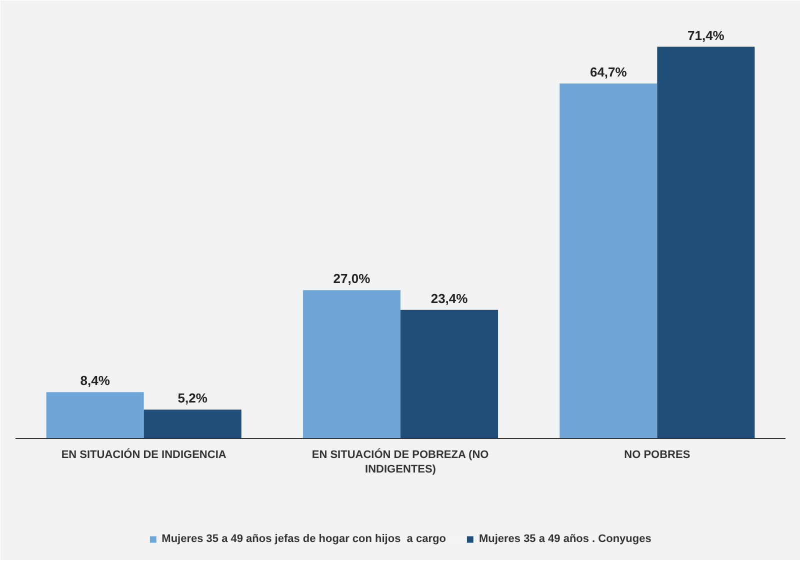 This screenshot has height=583, width=808. Describe the element at coordinates (706, 35) in the screenshot. I see `data-label: 71,4%` at that location.